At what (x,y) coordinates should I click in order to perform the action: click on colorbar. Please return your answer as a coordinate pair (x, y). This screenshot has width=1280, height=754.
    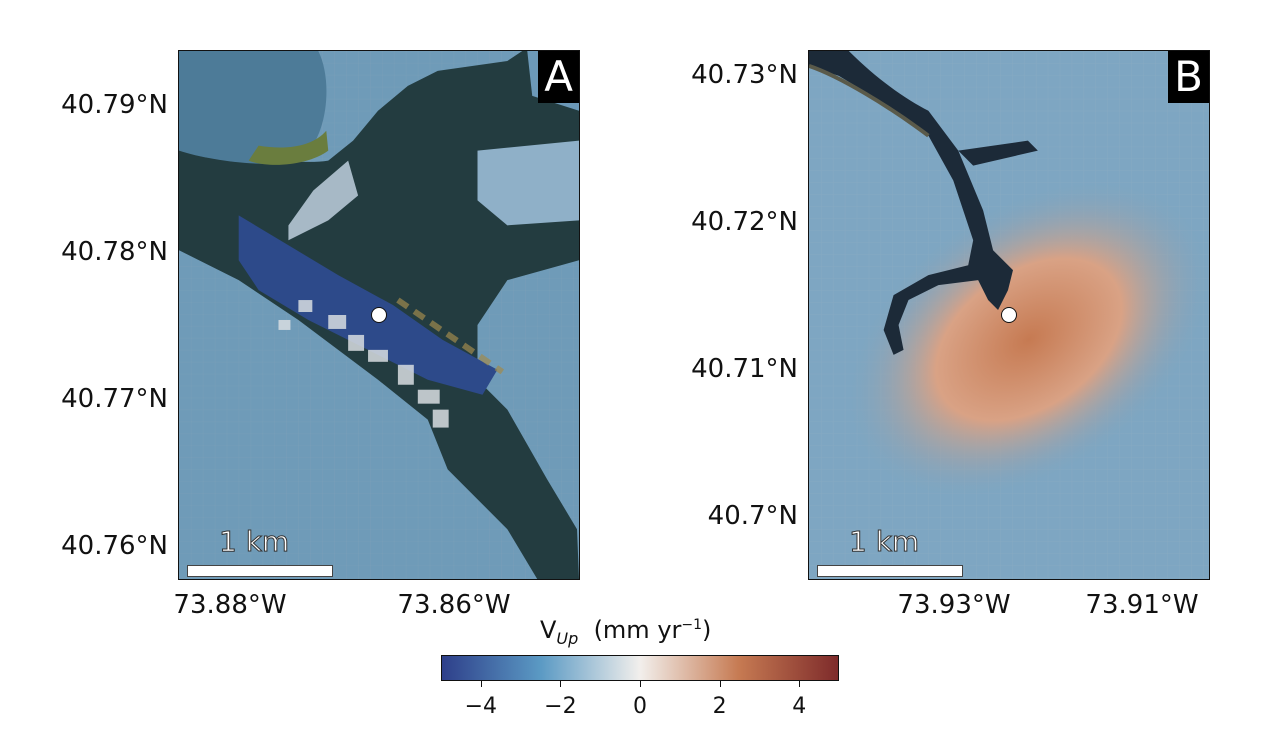
    Looking at the image, I should click on (640, 668).